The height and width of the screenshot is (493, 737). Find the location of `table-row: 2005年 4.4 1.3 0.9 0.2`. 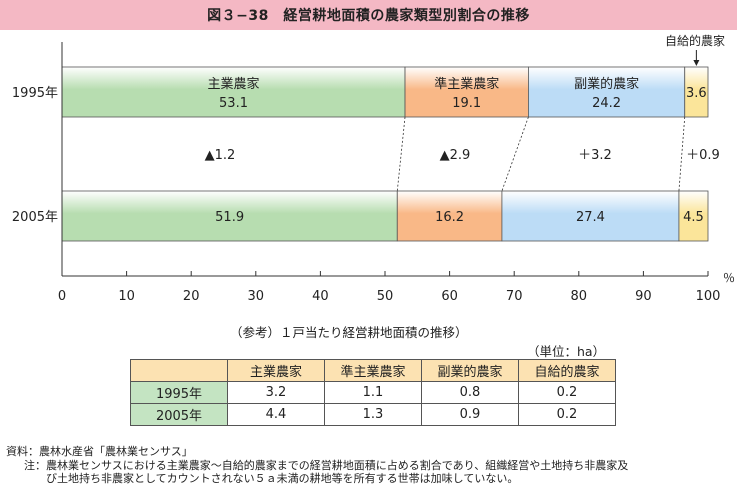

table-row: 2005年 4.4 1.3 0.9 0.2 is located at coordinates (373, 414).